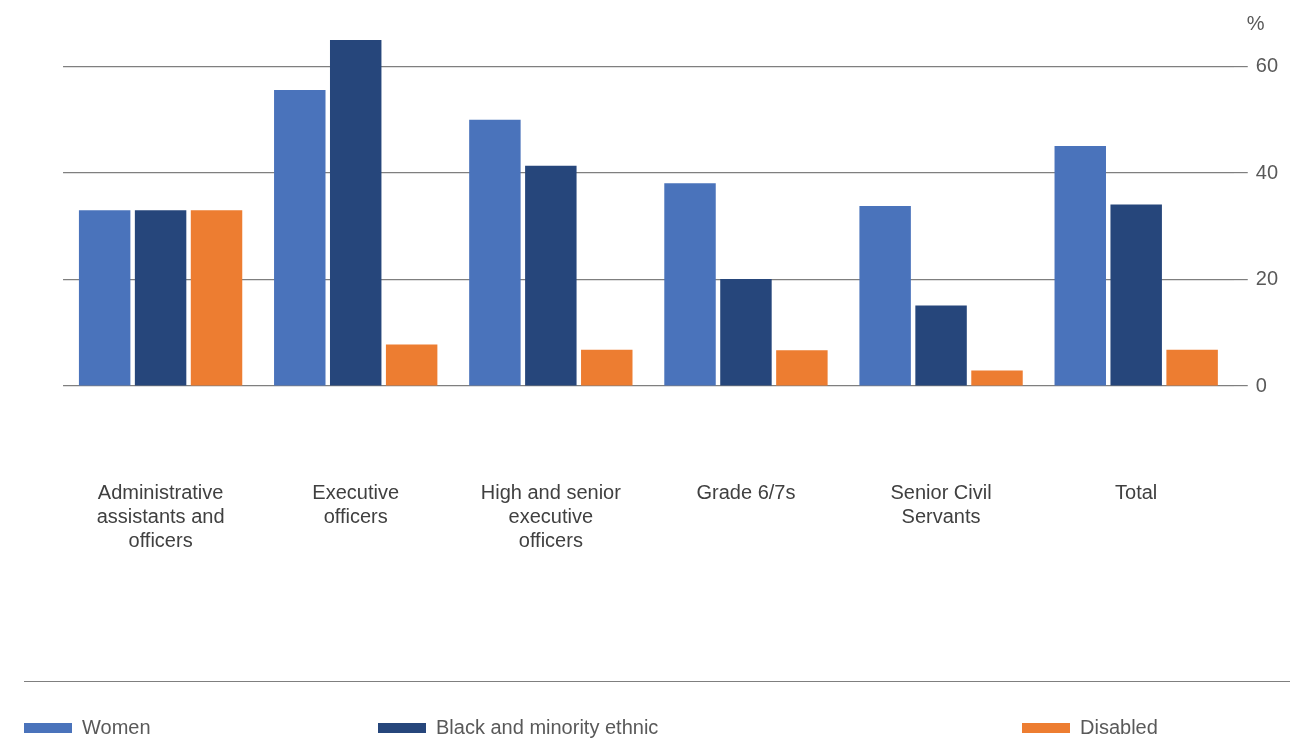  What do you see at coordinates (941, 503) in the screenshot?
I see `x-tick-label: Senior Civil Servants` at bounding box center [941, 503].